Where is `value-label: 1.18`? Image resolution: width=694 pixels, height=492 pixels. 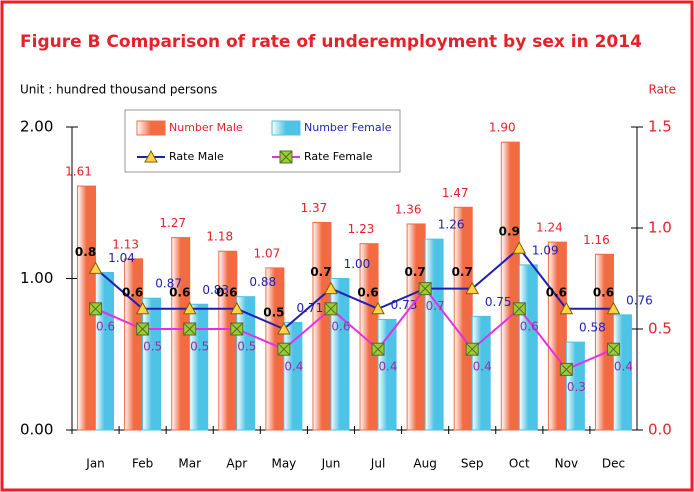 value-label: 1.18 is located at coordinates (219, 237).